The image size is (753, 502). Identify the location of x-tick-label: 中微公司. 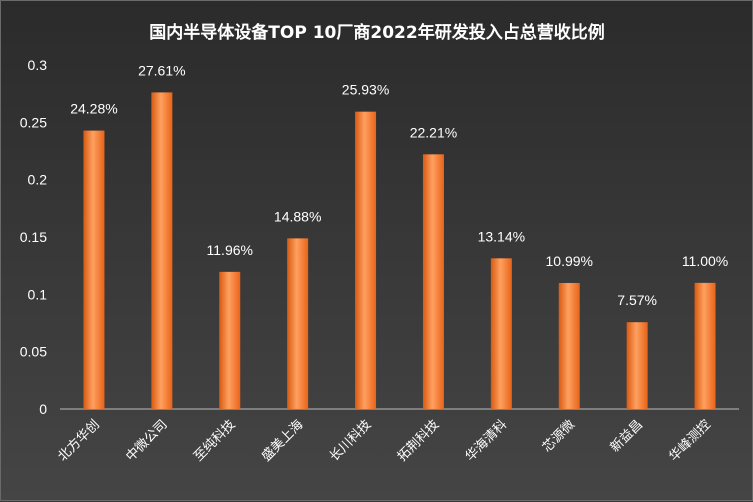
(146, 440).